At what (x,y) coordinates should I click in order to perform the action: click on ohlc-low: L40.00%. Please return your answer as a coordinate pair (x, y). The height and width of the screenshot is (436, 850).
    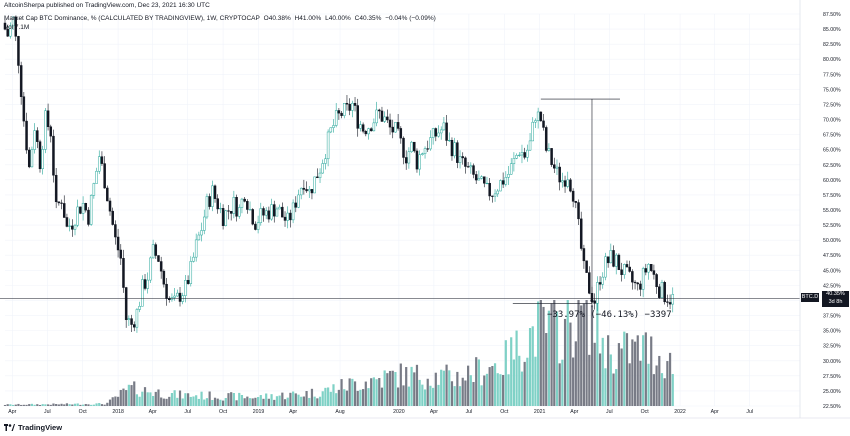
    Looking at the image, I should click on (338, 18).